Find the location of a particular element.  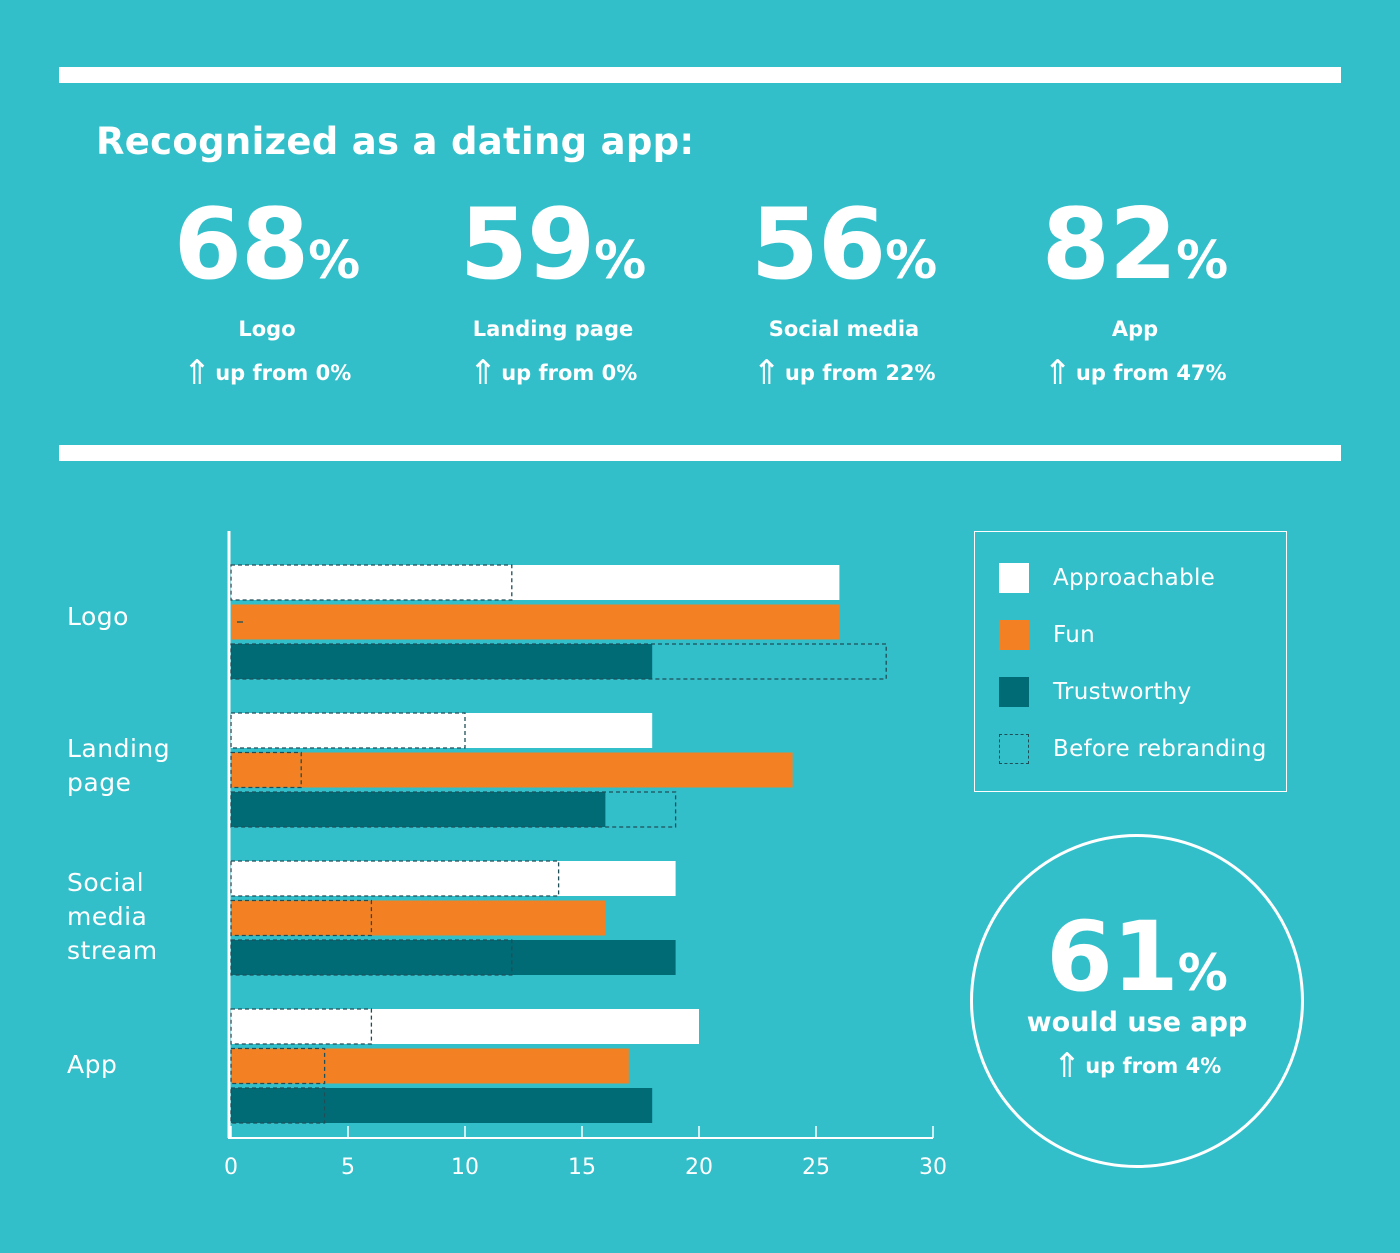

legend-item-fun: Fun is located at coordinates (1047, 635).